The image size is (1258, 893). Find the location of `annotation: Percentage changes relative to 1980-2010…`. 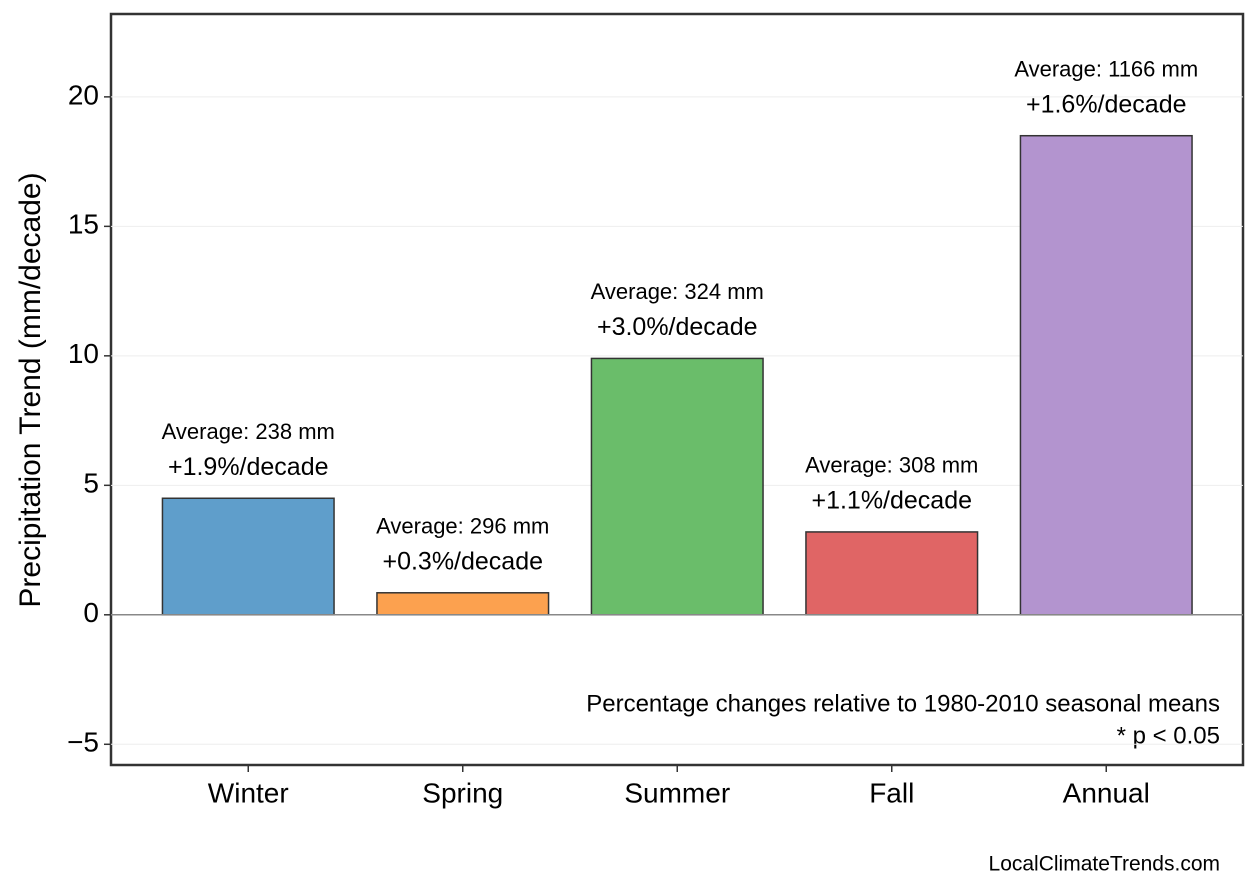

annotation: Percentage changes relative to 1980-2010… is located at coordinates (903, 703).